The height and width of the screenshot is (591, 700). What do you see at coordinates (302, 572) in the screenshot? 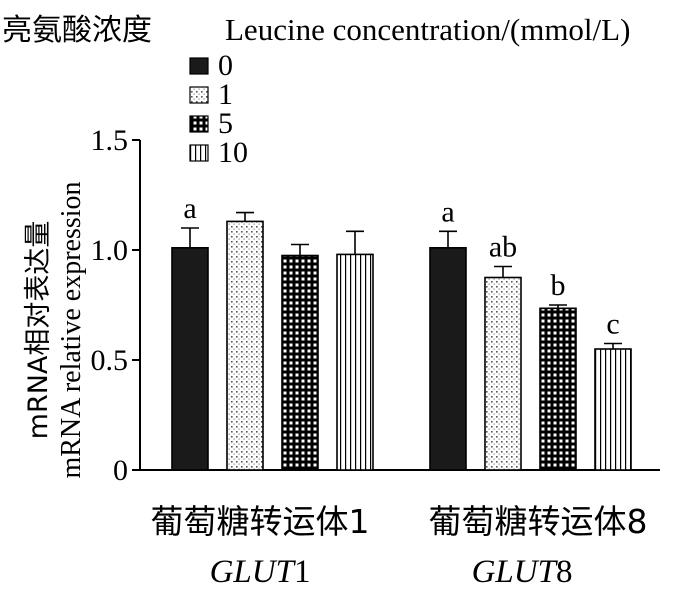
I see `group-gene-number-1: 1` at bounding box center [302, 572].